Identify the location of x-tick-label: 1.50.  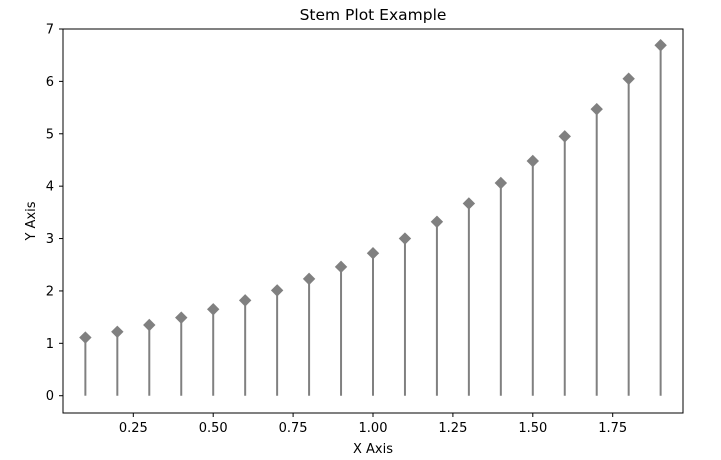
(532, 428).